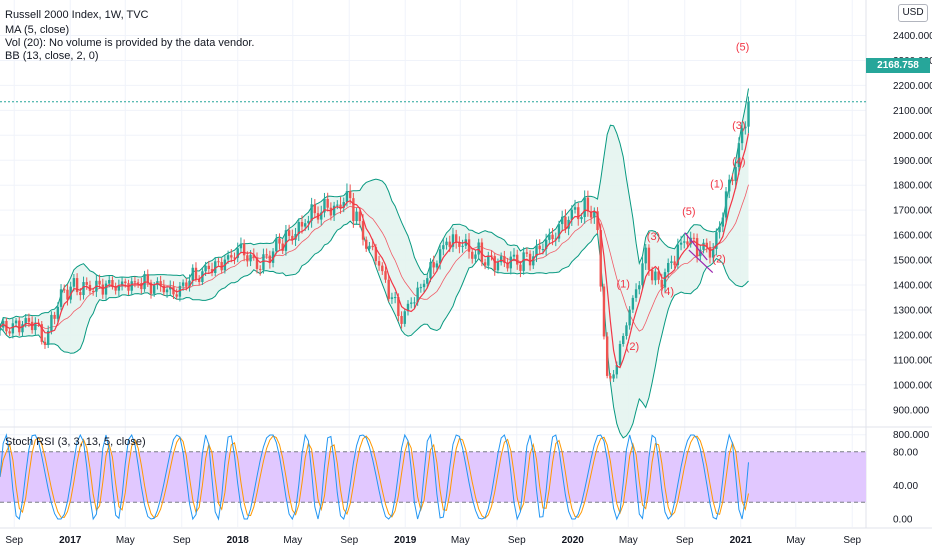 The width and height of the screenshot is (932, 550). What do you see at coordinates (912, 236) in the screenshot?
I see `price-axis-label: 1600.000` at bounding box center [912, 236].